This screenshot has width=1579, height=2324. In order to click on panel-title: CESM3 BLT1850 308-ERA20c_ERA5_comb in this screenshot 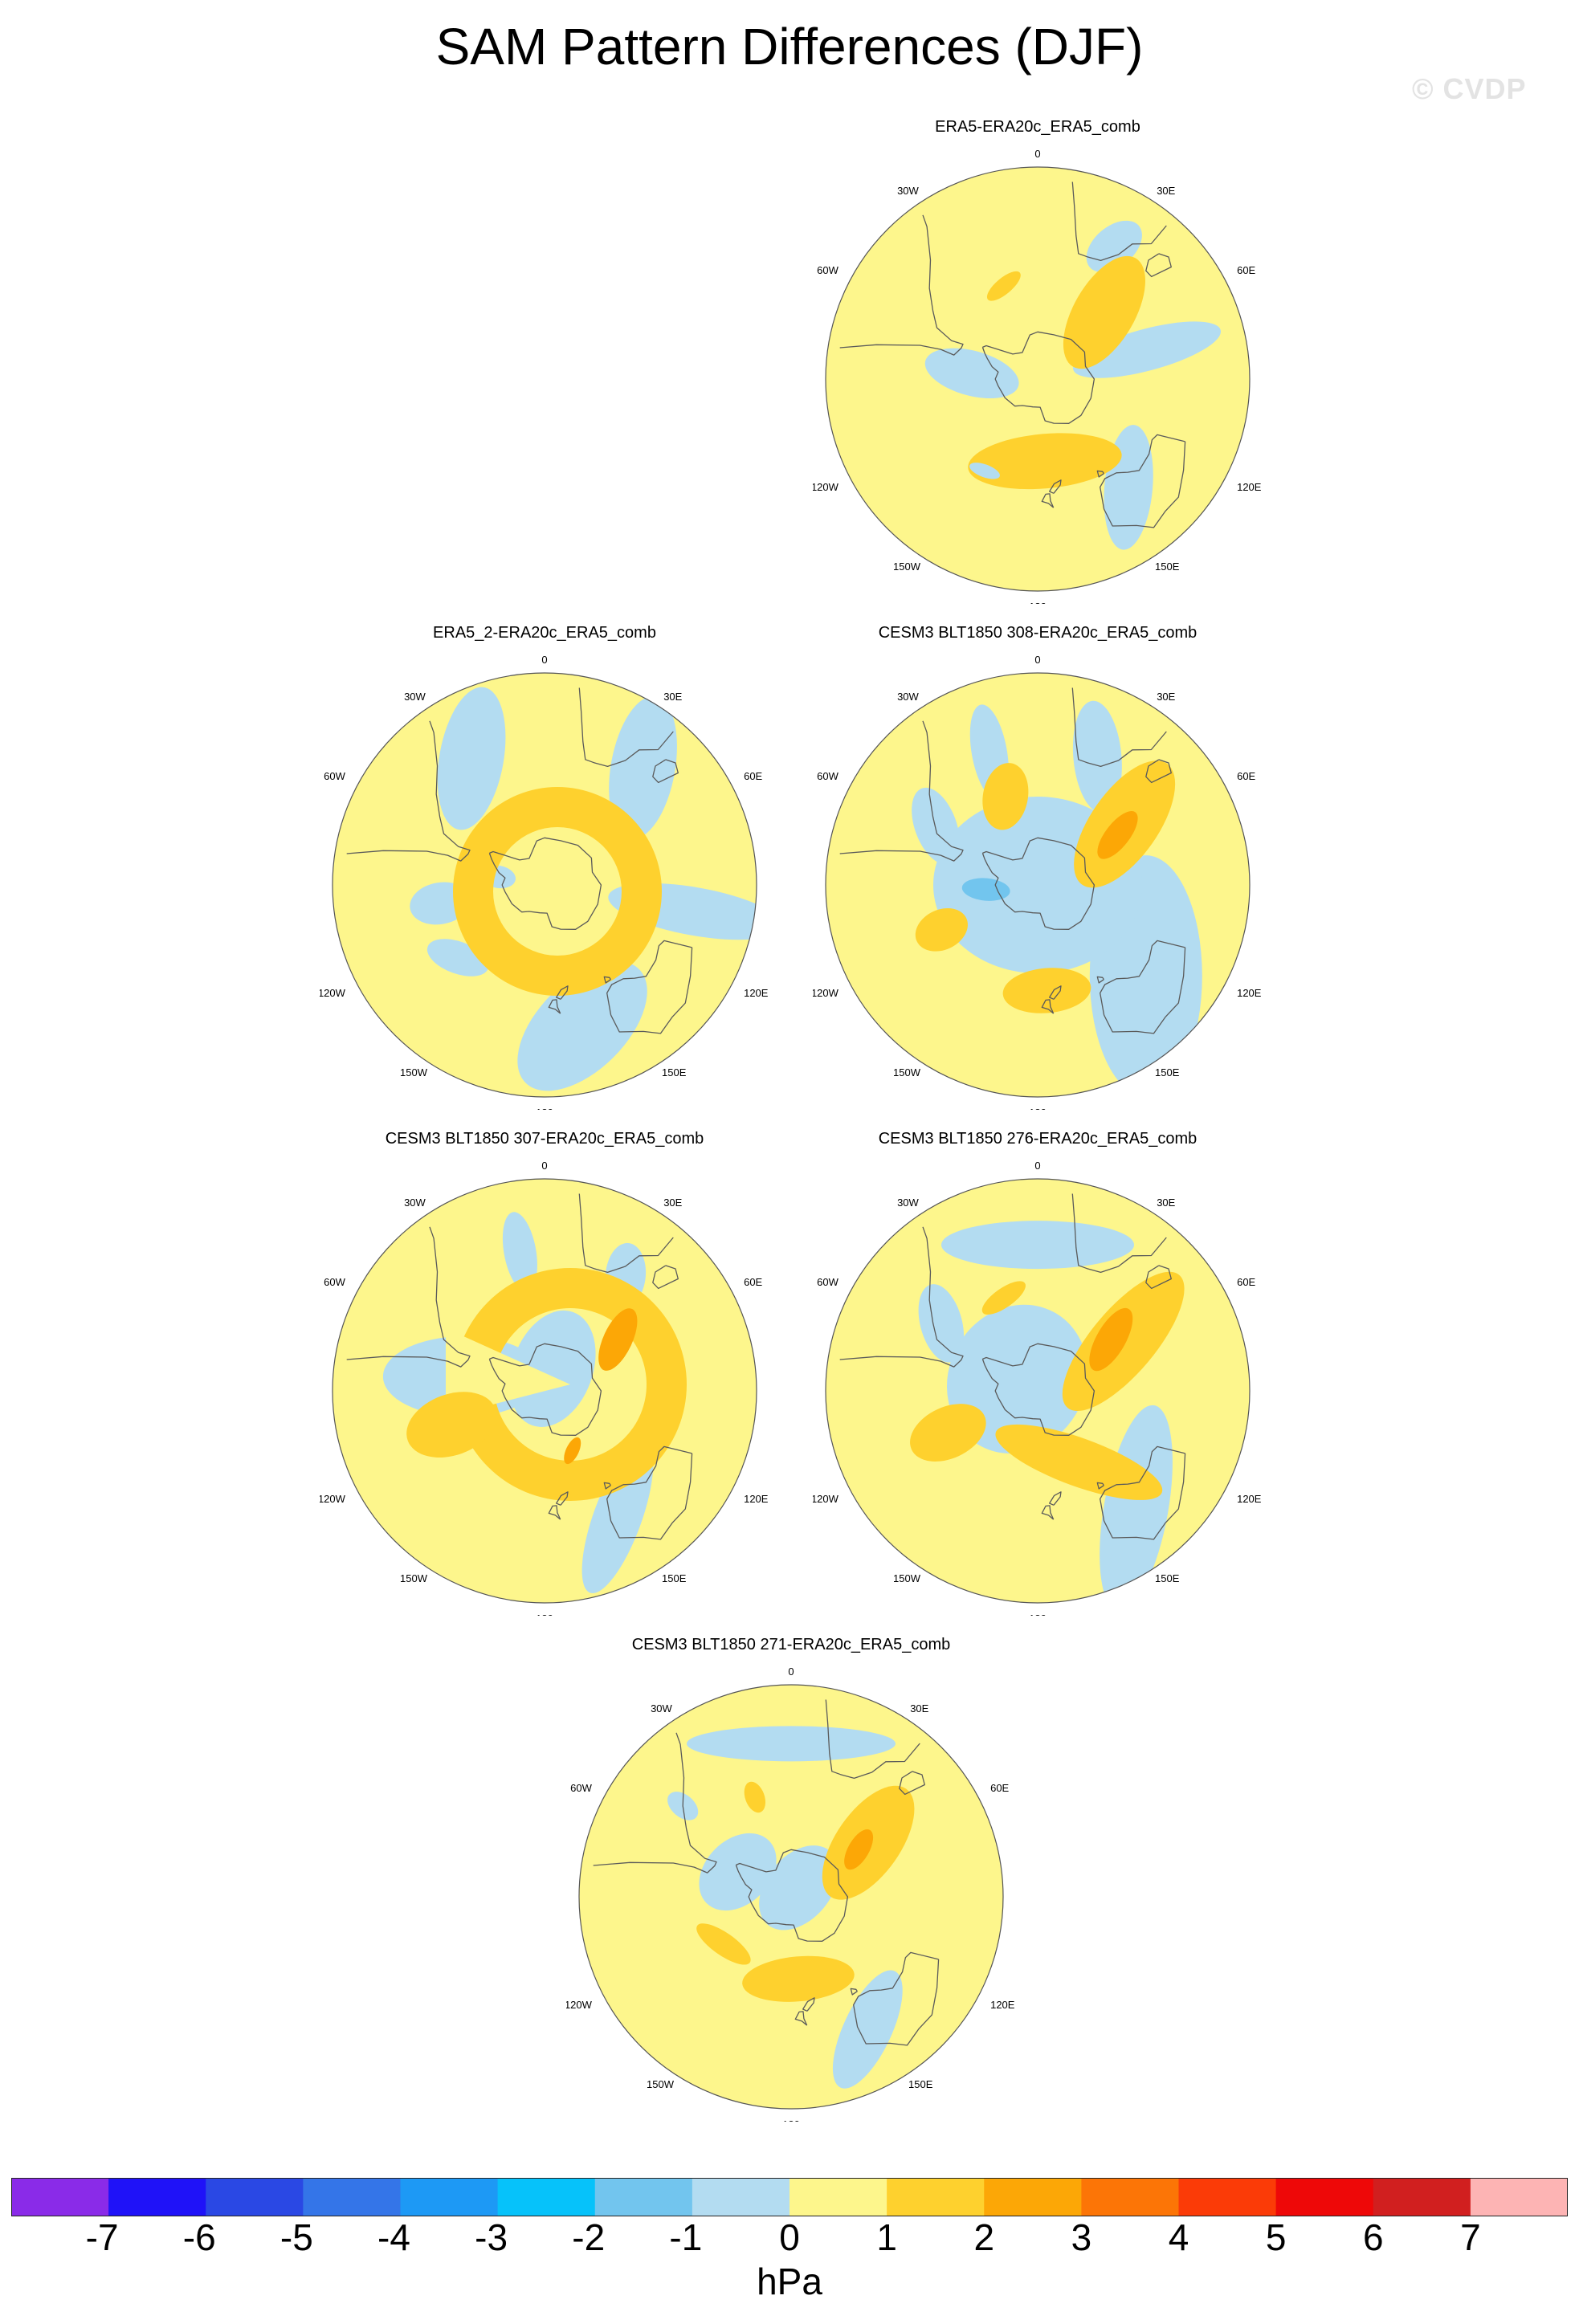, I will do `click(1038, 633)`.